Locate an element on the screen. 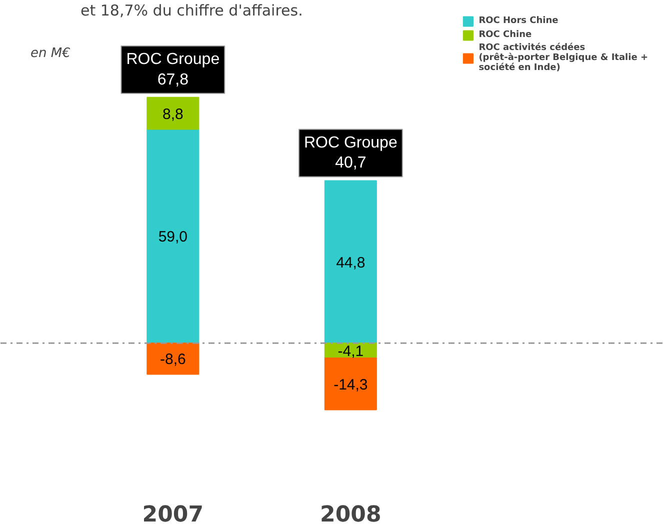 This screenshot has height=528, width=663. x-tick-label: 2008 is located at coordinates (351, 515).